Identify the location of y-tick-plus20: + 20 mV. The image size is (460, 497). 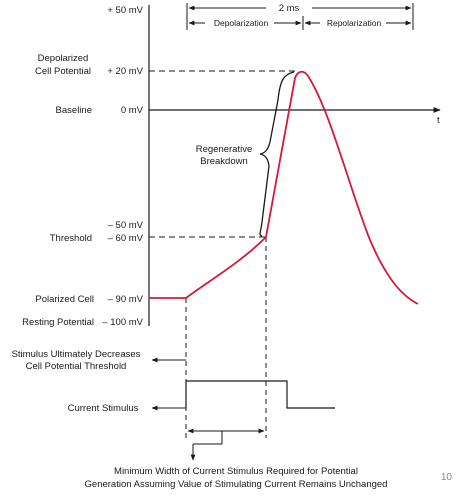
(125, 71).